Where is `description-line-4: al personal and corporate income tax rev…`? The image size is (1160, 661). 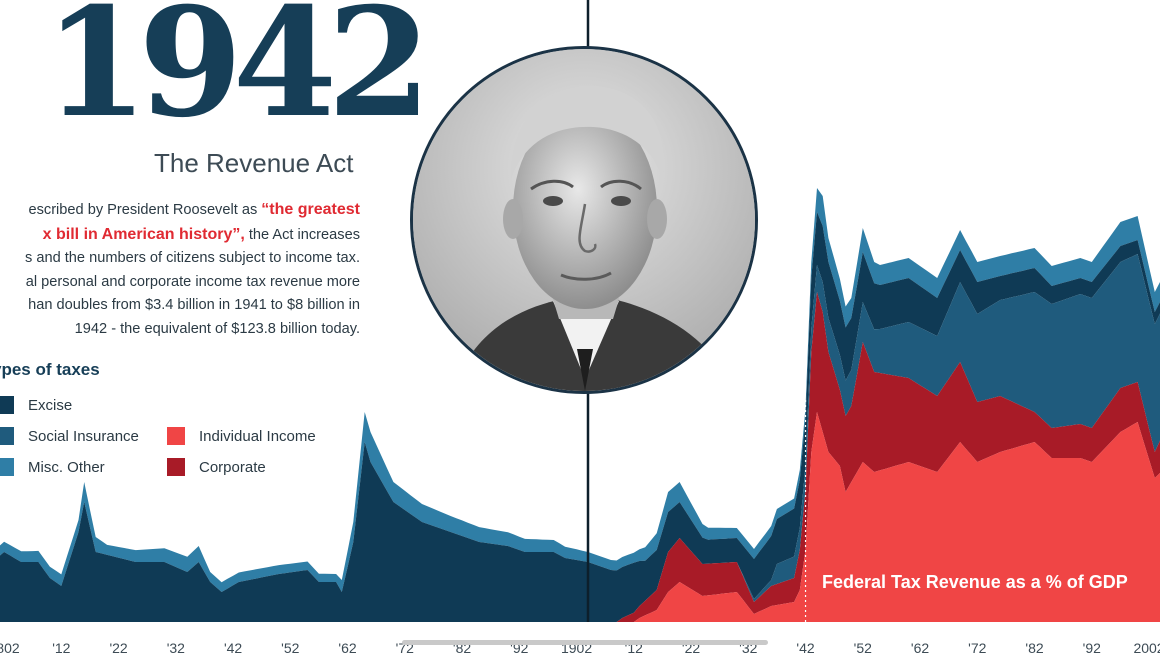
description-line-4: al personal and corporate income tax rev… is located at coordinates (192, 281).